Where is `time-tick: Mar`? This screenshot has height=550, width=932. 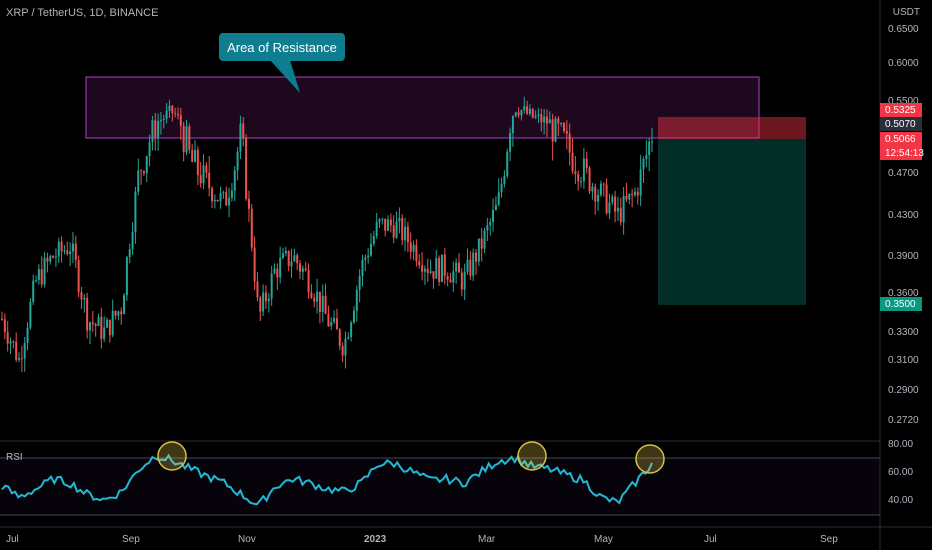 time-tick: Mar is located at coordinates (487, 539).